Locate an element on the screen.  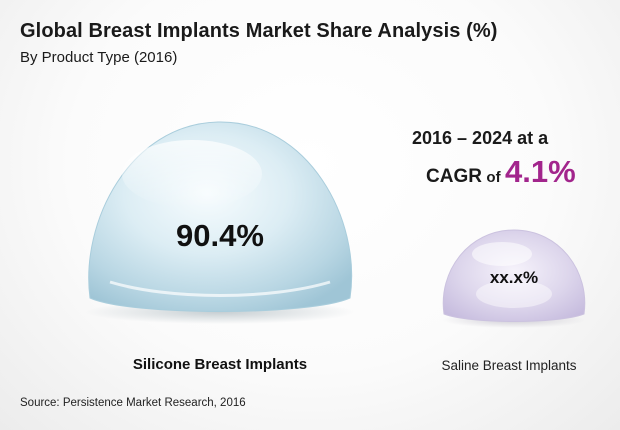
cagr-line: CAGR of 4.1% is located at coordinates (501, 172).